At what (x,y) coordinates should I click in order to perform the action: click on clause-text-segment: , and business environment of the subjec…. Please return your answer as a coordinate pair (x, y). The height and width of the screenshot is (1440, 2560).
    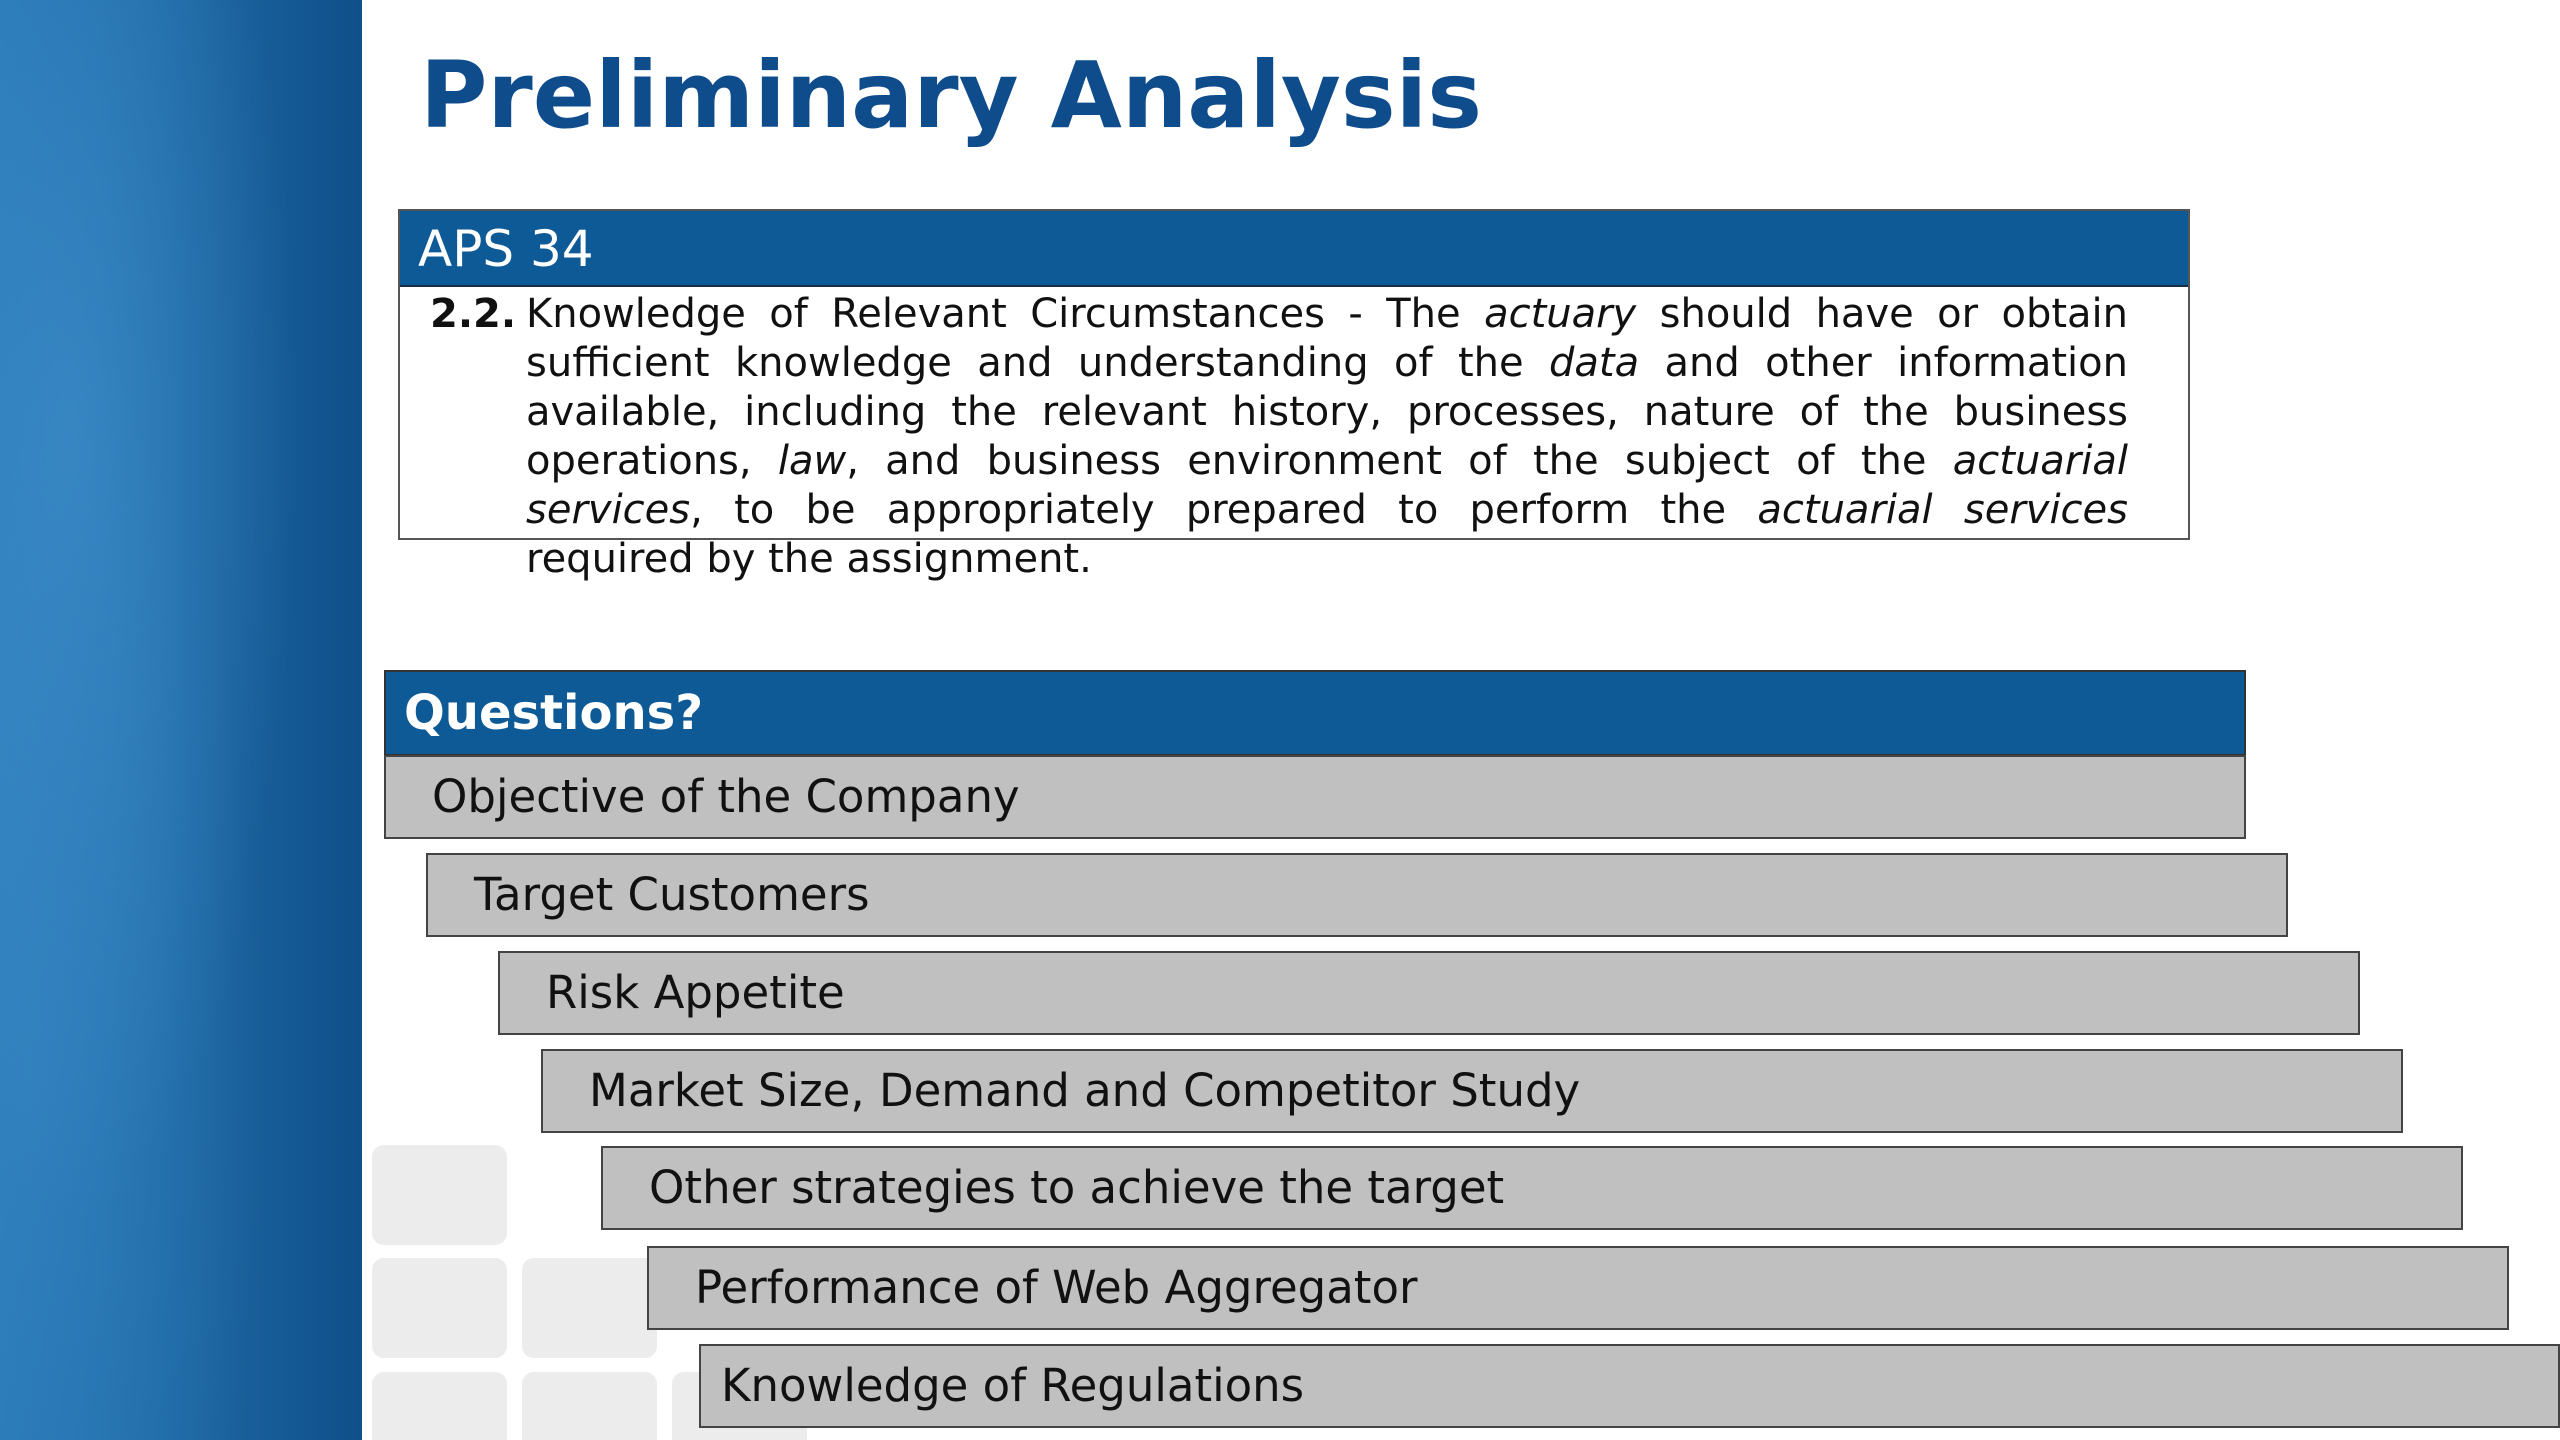
    Looking at the image, I should click on (1399, 461).